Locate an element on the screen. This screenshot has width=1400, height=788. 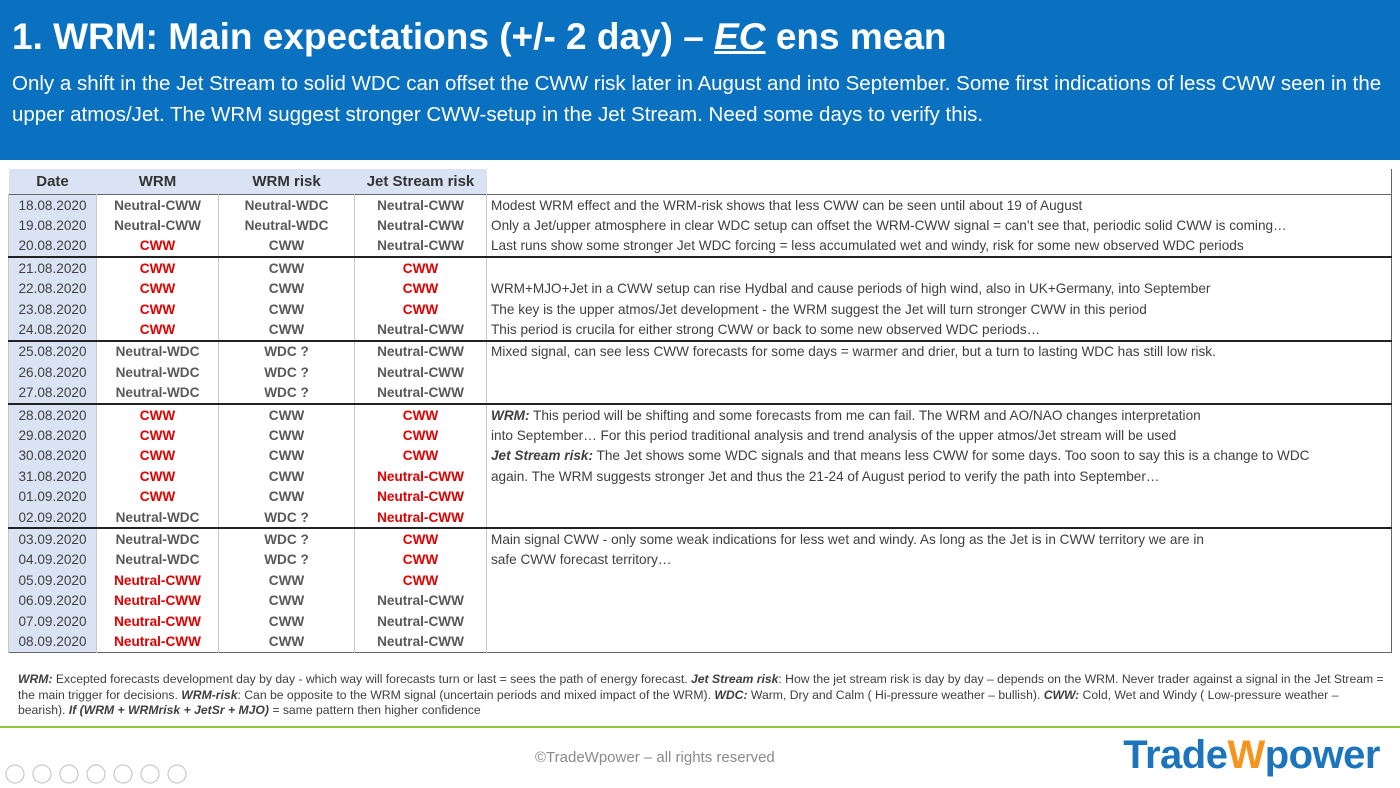
date-cell: 25.08.2020 is located at coordinates (52, 351).